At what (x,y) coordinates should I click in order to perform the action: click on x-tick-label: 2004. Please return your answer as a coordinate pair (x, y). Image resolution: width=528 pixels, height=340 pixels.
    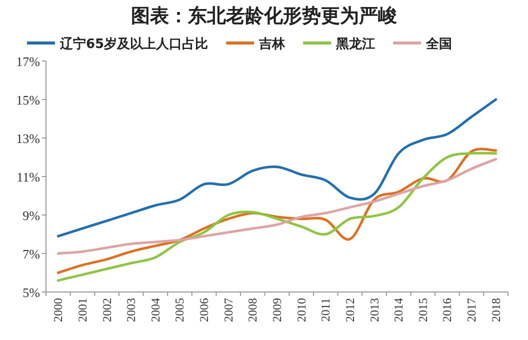
    Looking at the image, I should click on (155, 310).